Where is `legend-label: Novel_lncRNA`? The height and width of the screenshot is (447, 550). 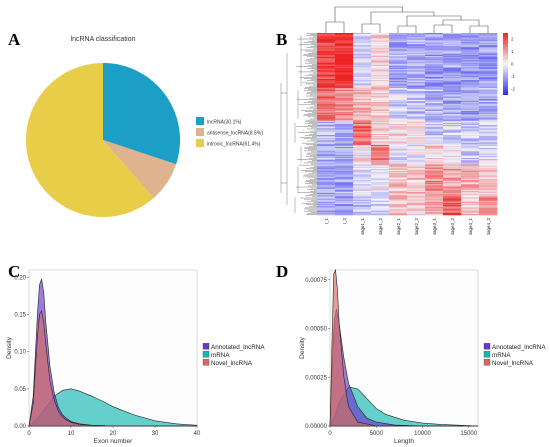 legend-label: Novel_lncRNA is located at coordinates (513, 363).